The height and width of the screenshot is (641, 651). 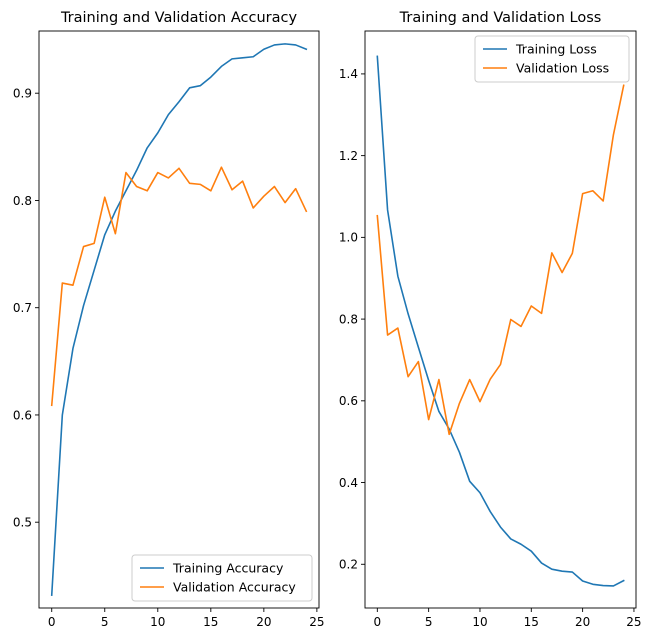 What do you see at coordinates (52, 622) in the screenshot?
I see `accuracy-x-tick-label: 0` at bounding box center [52, 622].